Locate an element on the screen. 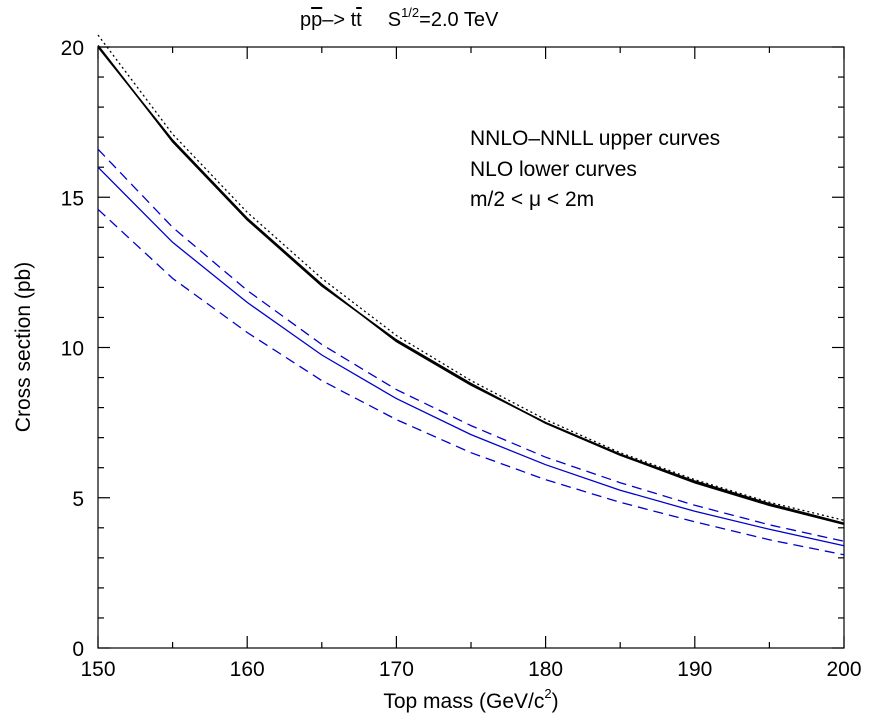  chart-title: pp–> tt S1/2=2.0 TeV is located at coordinates (399, 18).